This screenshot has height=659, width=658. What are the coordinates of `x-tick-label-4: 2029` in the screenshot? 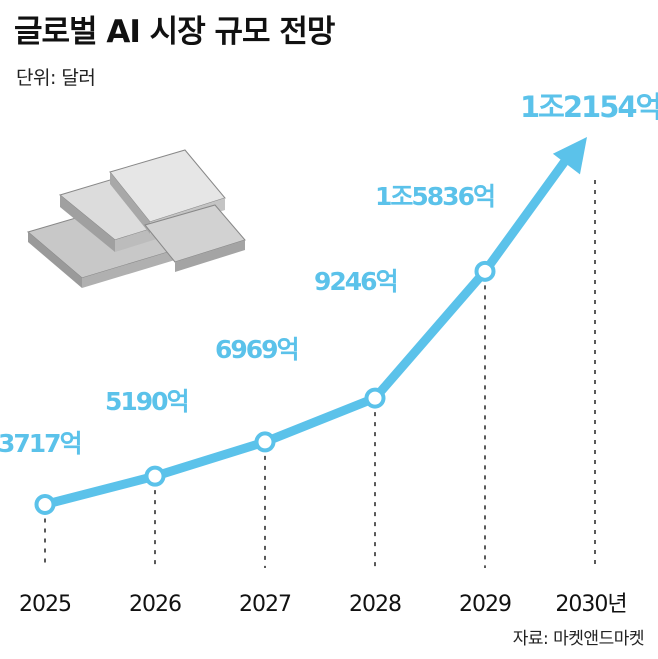 It's located at (485, 604).